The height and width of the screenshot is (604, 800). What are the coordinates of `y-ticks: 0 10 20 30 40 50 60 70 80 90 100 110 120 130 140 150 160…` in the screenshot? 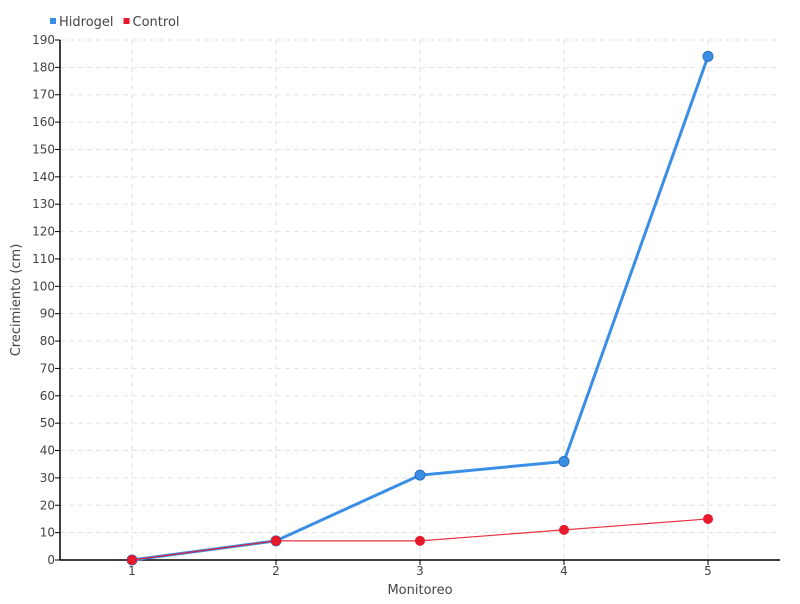 It's located at (46, 300).